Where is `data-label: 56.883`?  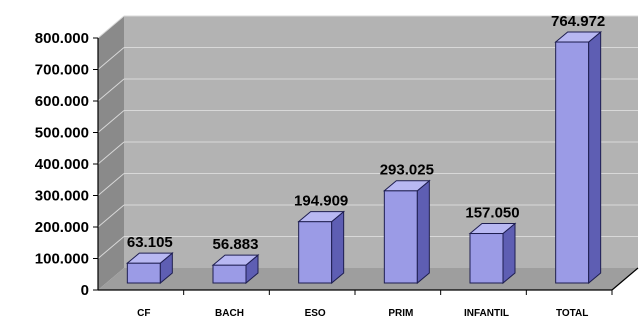
data-label: 56.883 is located at coordinates (236, 244).